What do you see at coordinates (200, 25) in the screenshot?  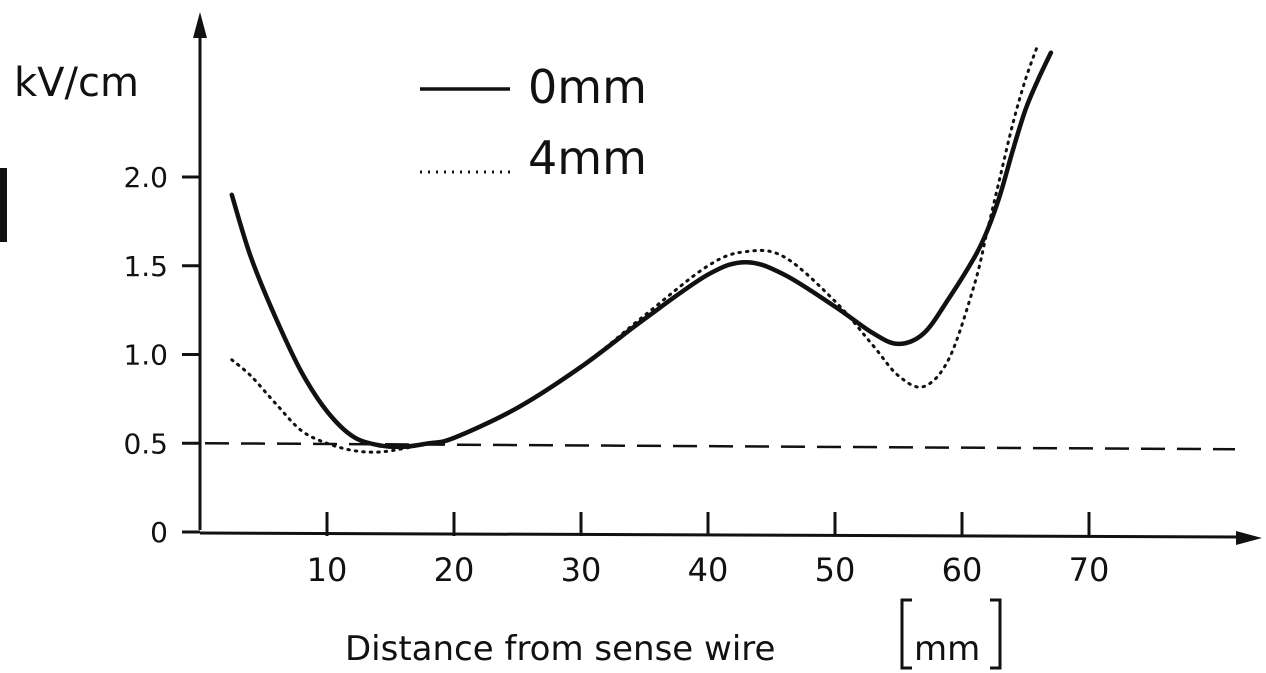 I see `y-axis-arrow-icon` at bounding box center [200, 25].